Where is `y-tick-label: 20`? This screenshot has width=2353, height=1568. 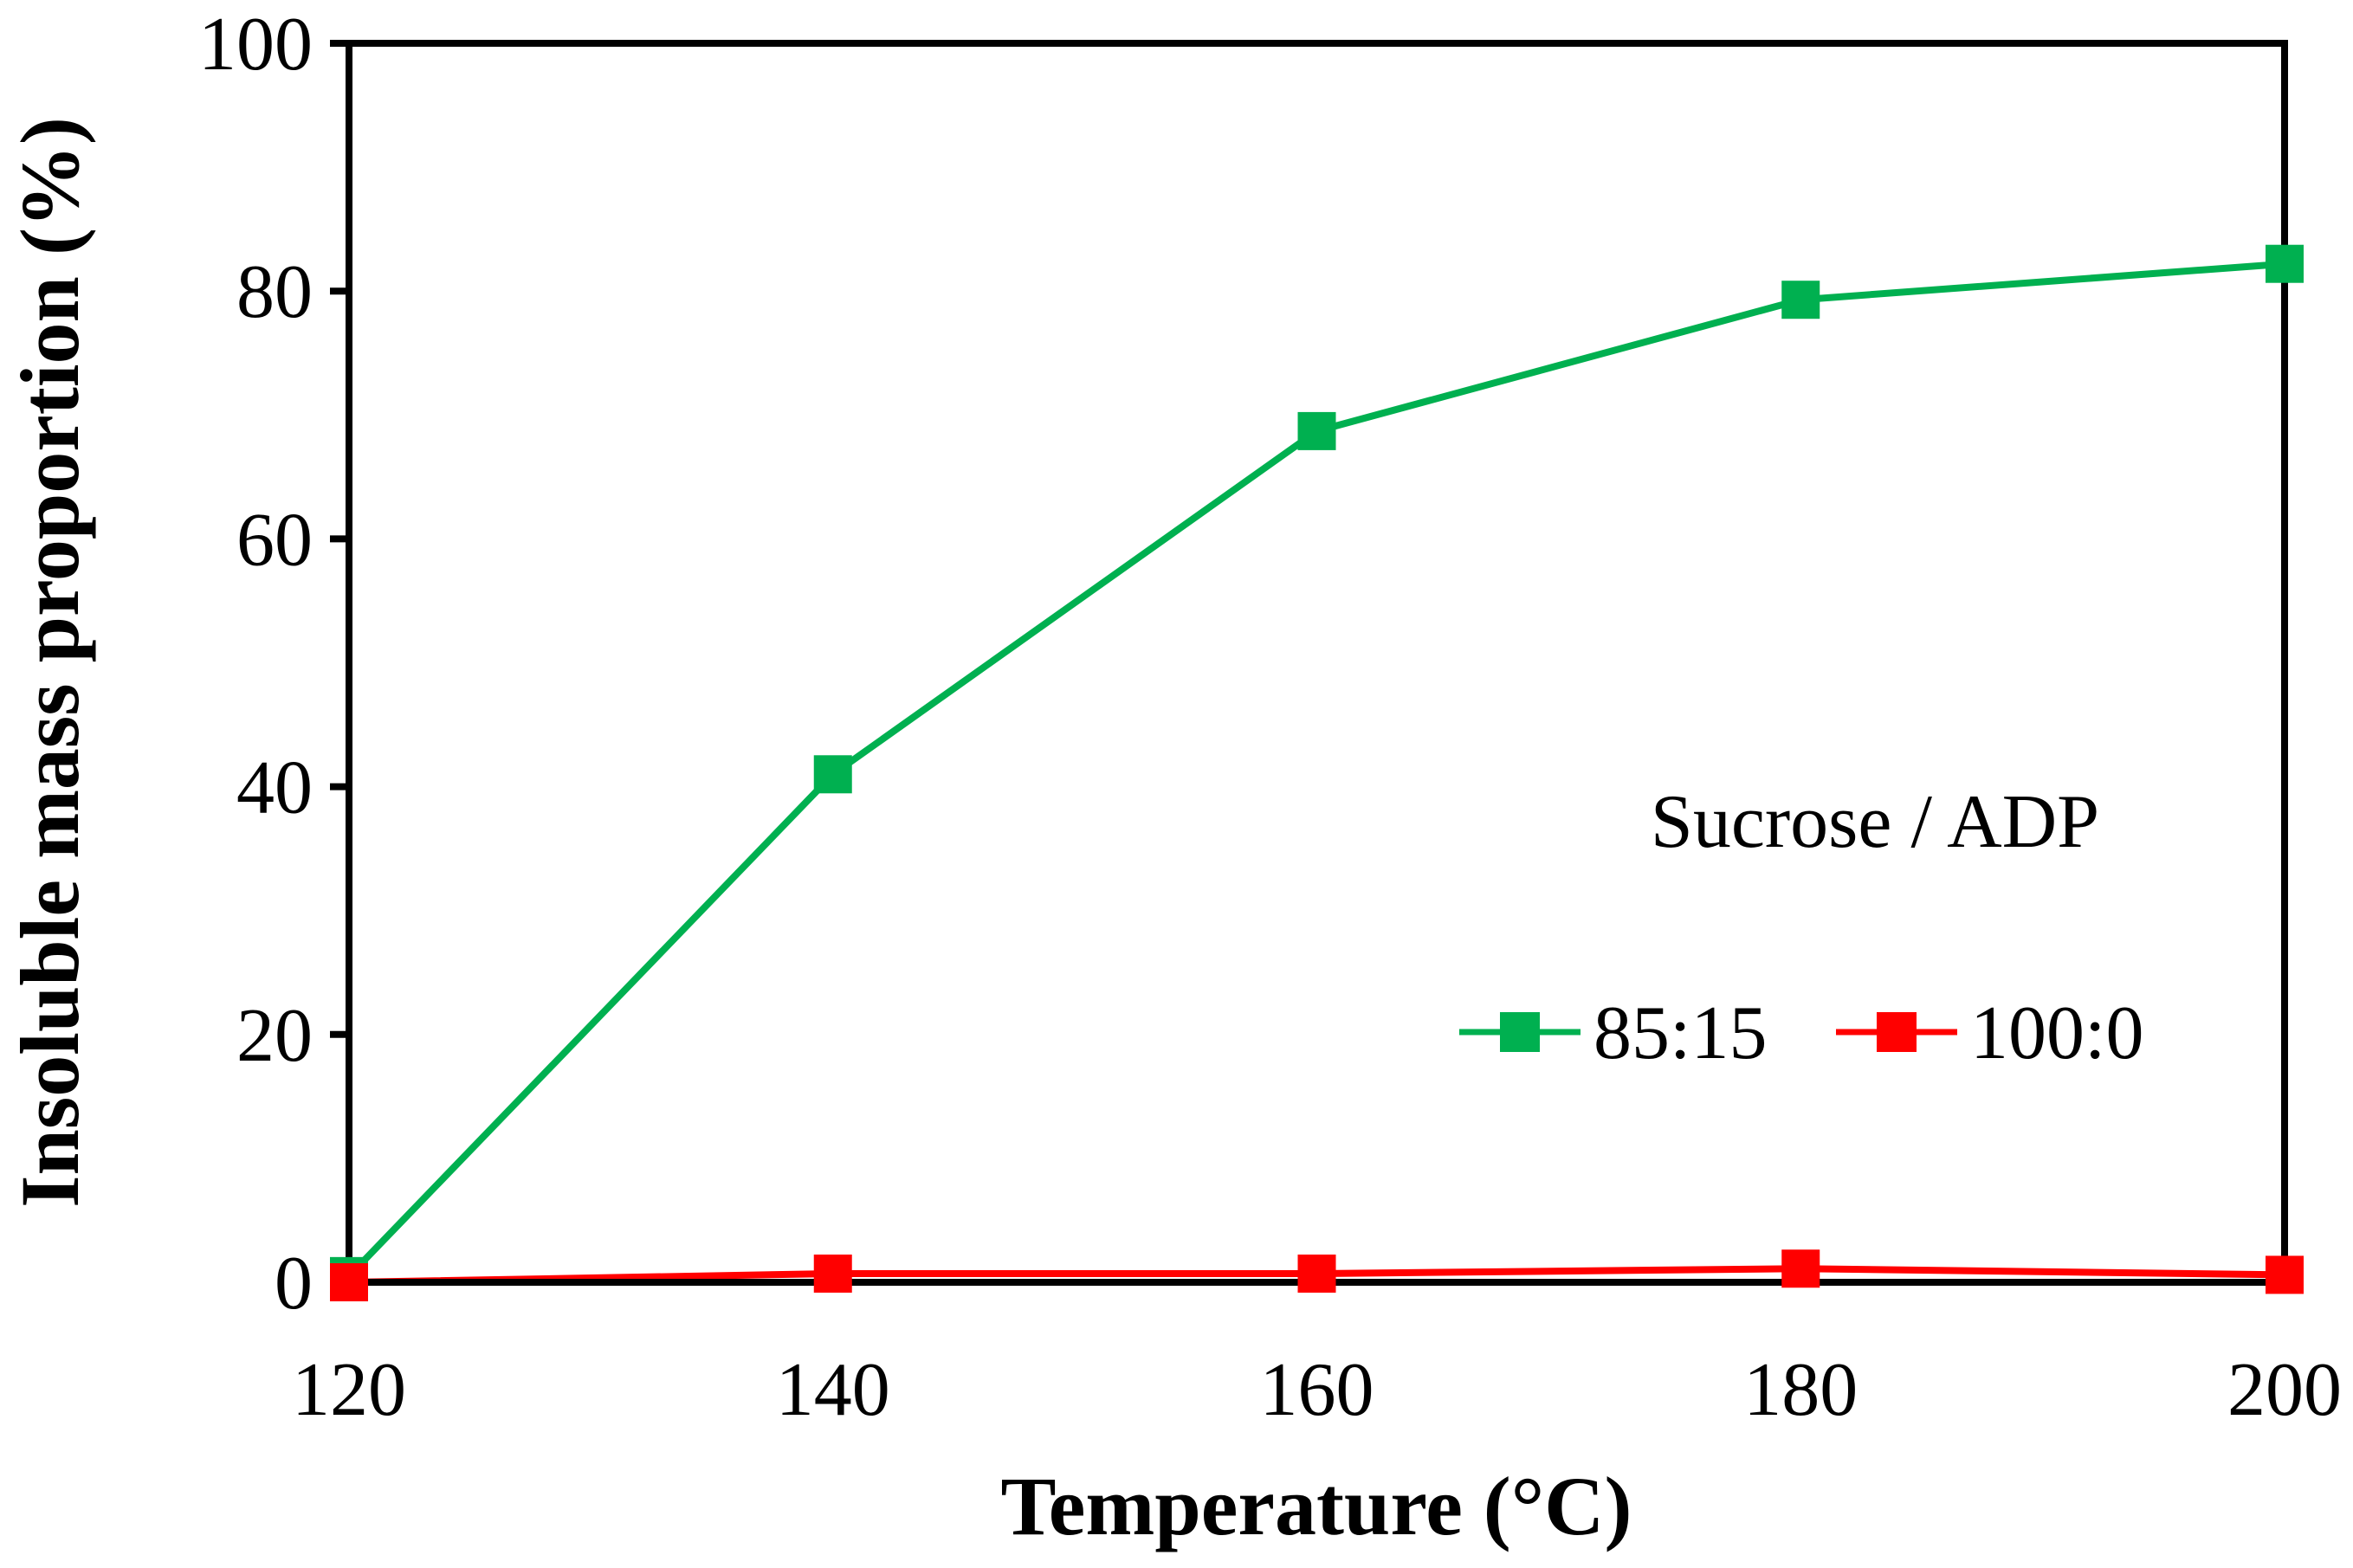
y-tick-label: 20 is located at coordinates (274, 1036).